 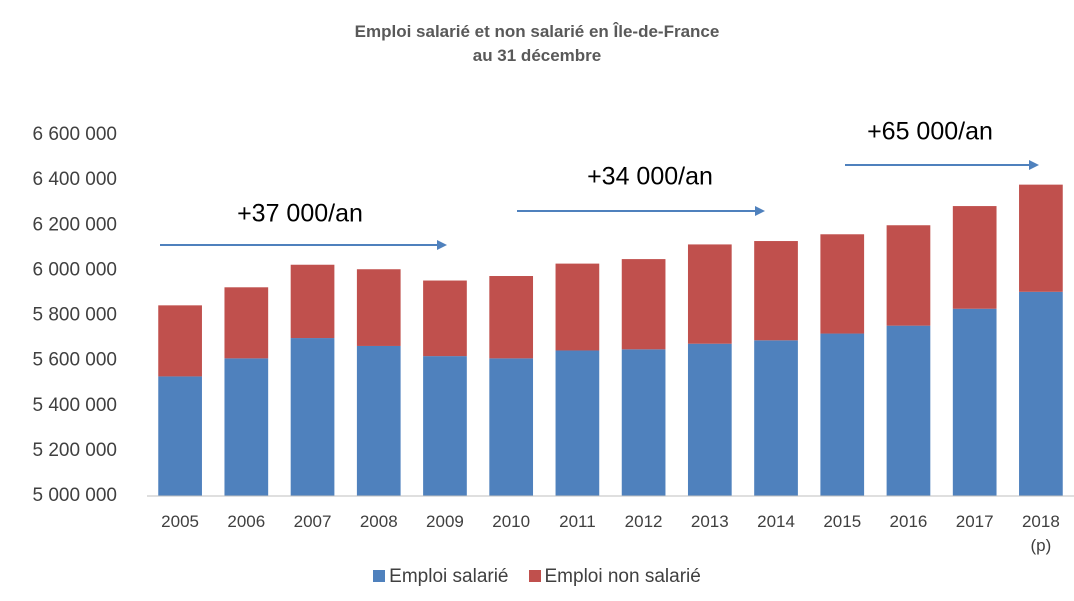 What do you see at coordinates (449, 576) in the screenshot?
I see `legend-label: Emploi salarié` at bounding box center [449, 576].